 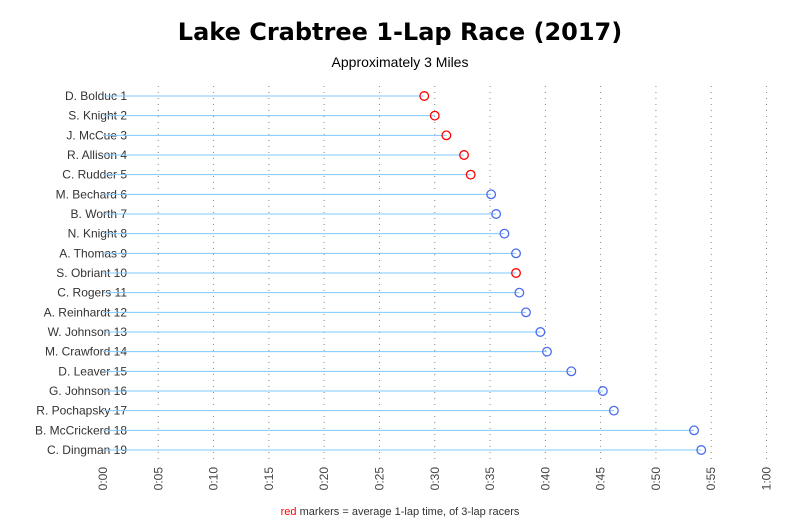 What do you see at coordinates (96, 96) in the screenshot?
I see `y-tick-label: D. Bolduc 1` at bounding box center [96, 96].